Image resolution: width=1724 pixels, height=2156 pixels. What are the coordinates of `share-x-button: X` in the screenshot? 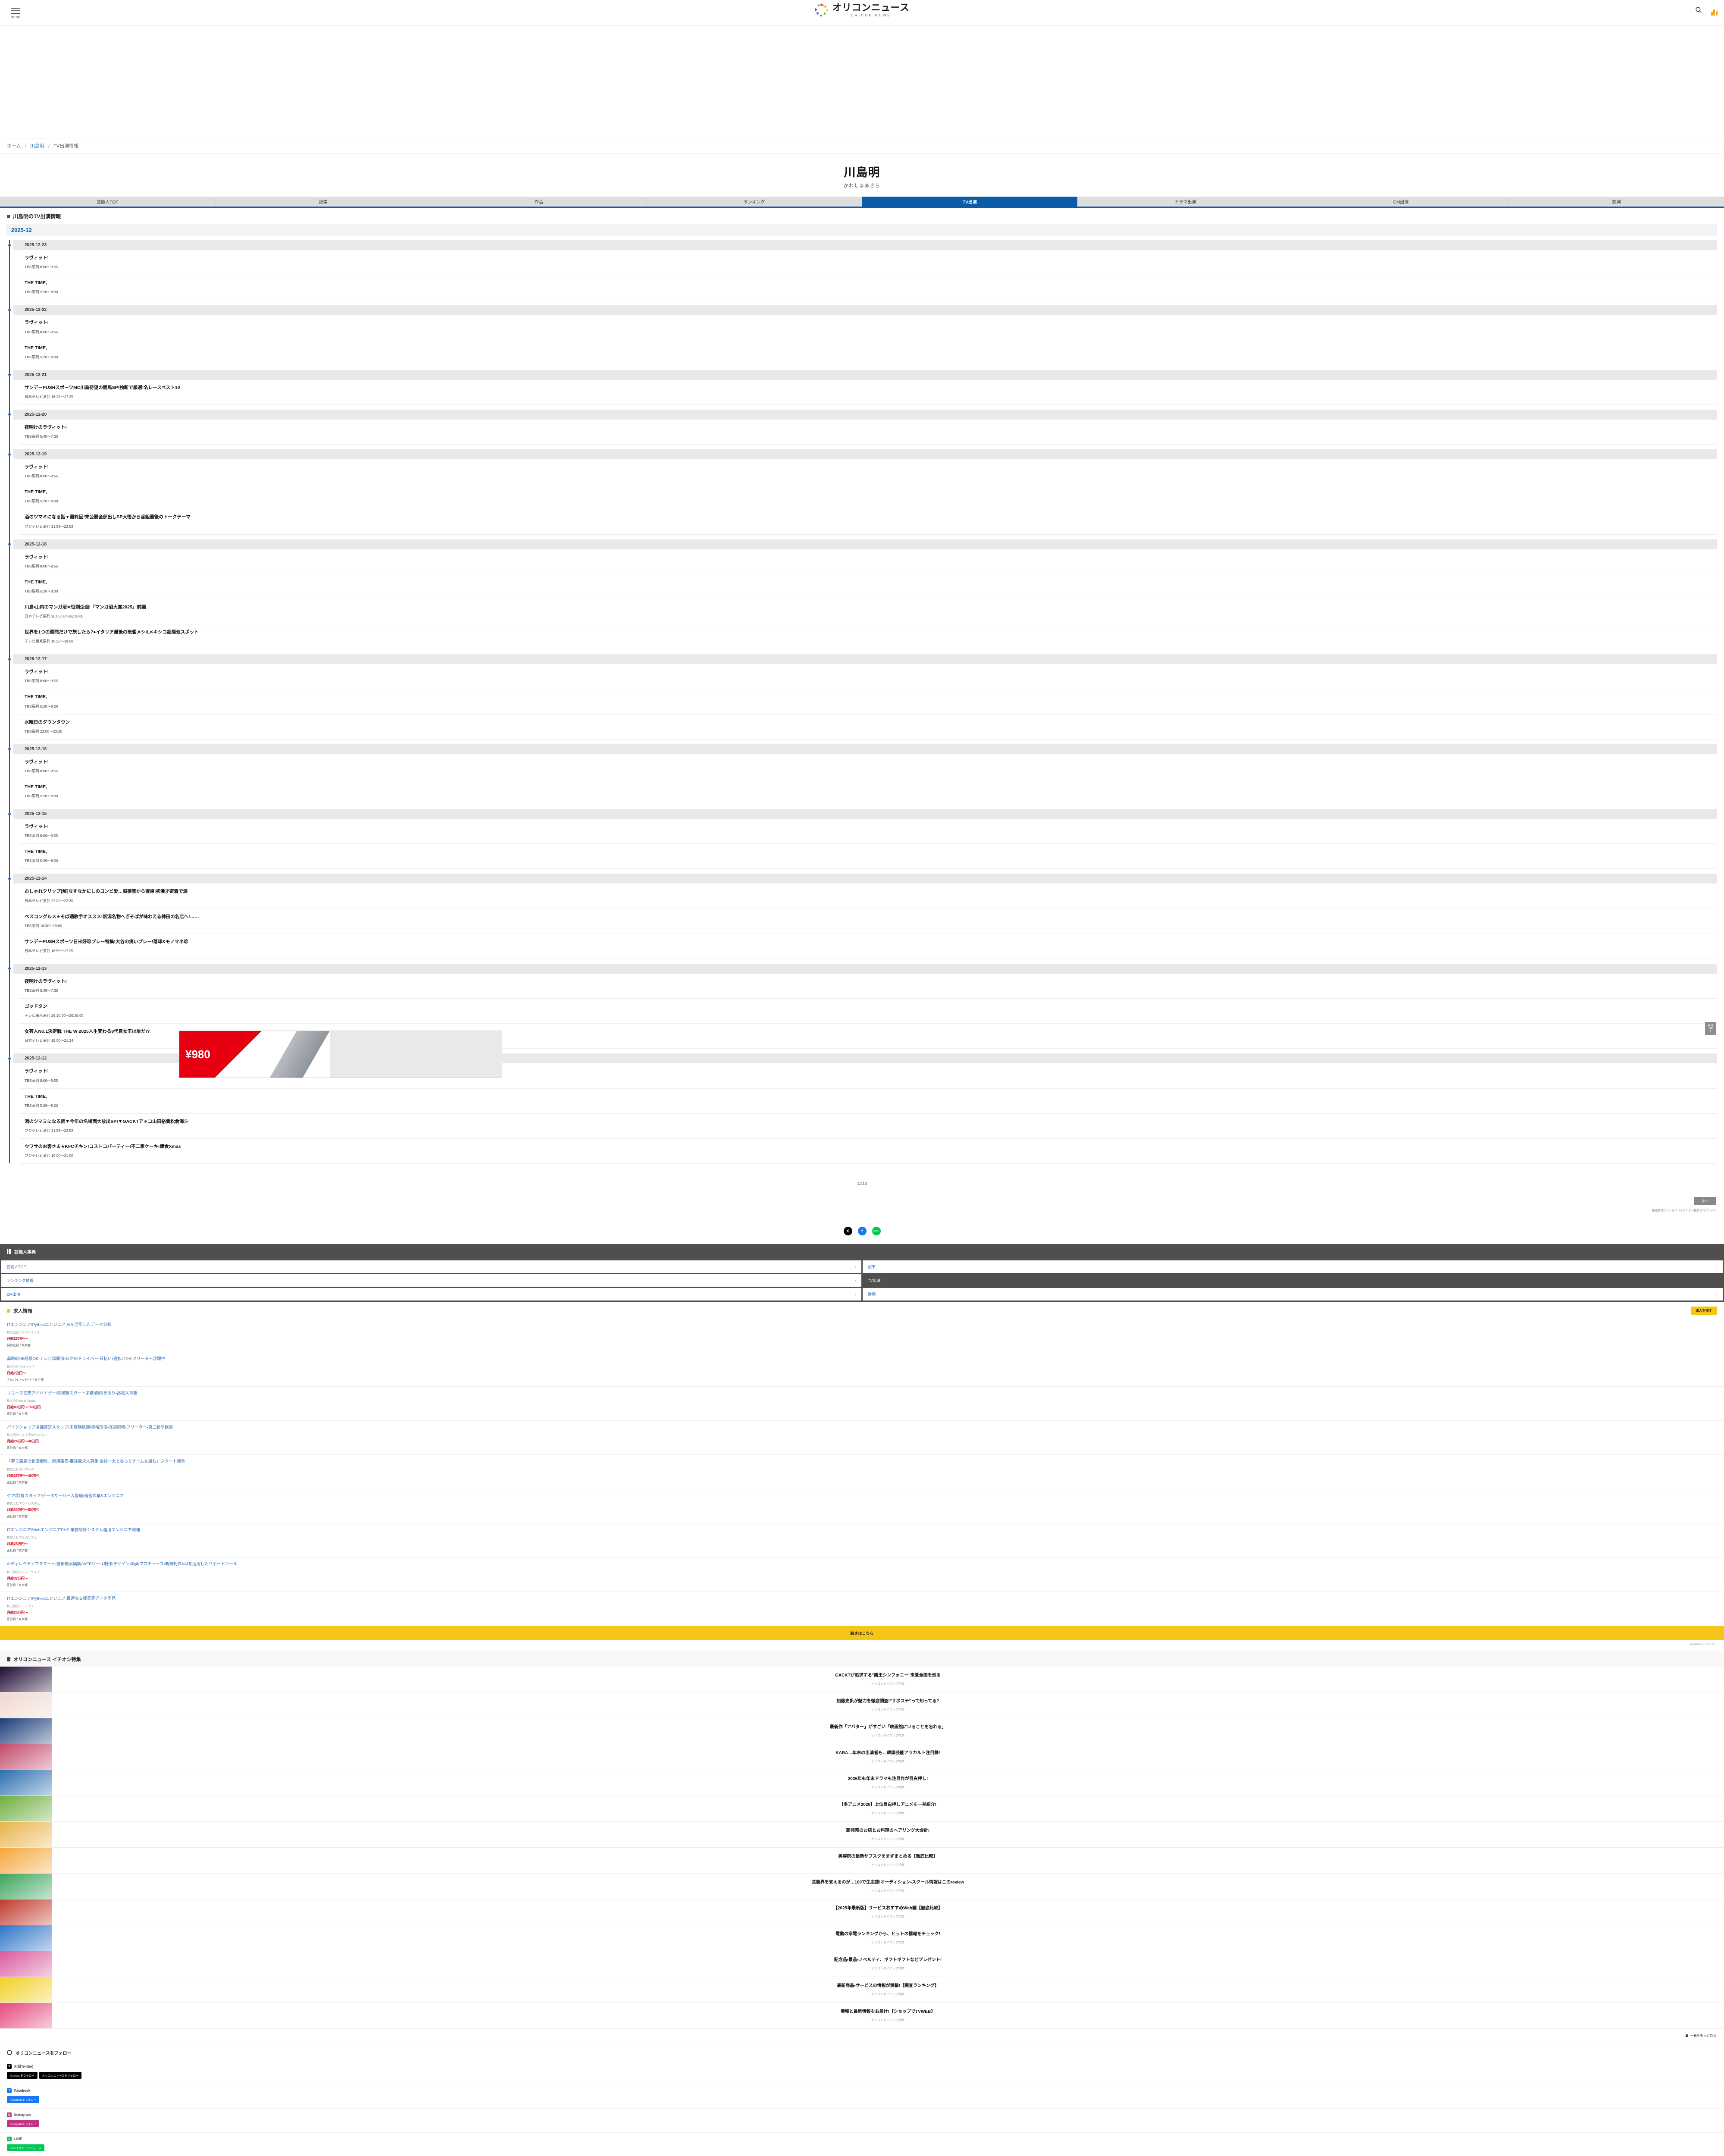 It's located at (847, 1231).